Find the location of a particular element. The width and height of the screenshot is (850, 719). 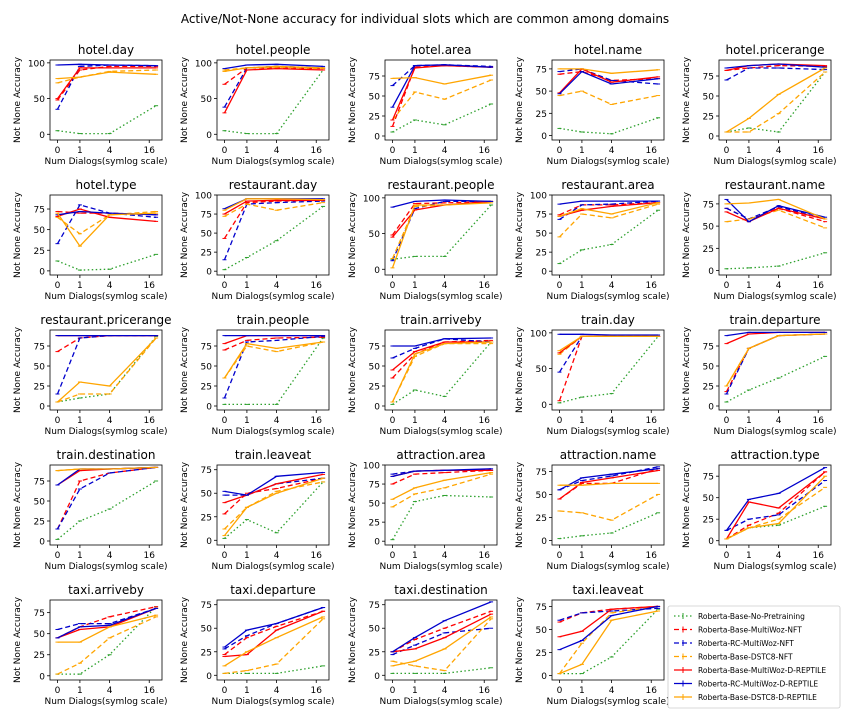

legend-box is located at coordinates (754, 657).